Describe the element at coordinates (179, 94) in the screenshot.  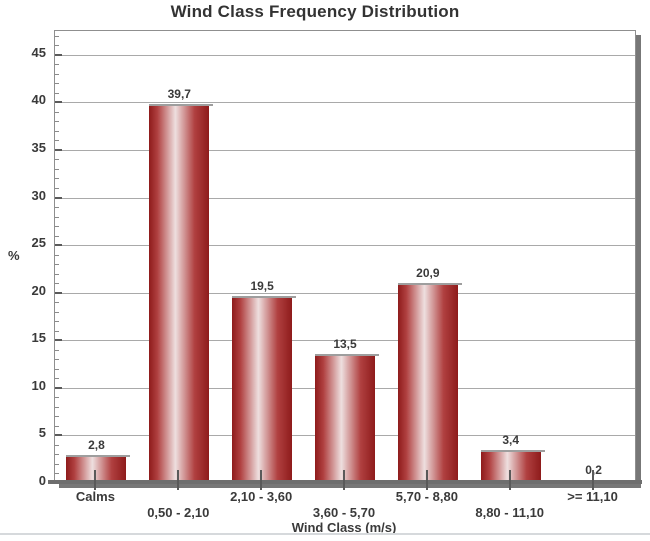
I see `bar-value-label: 39,7` at that location.